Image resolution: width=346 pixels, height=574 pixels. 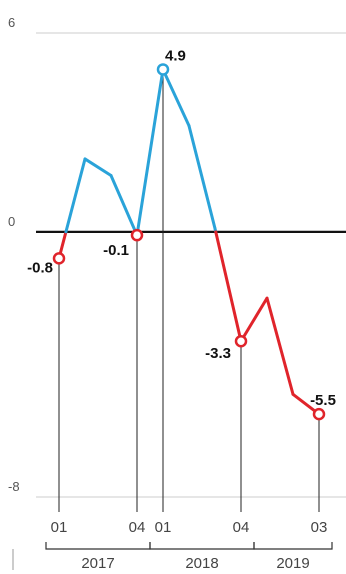 What do you see at coordinates (218, 353) in the screenshot?
I see `data-label: -3.3` at bounding box center [218, 353].